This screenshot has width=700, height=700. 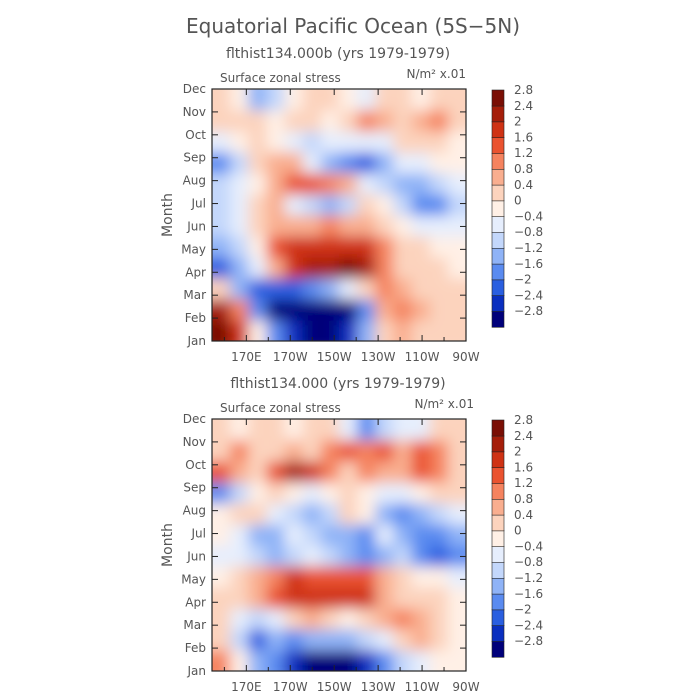 What do you see at coordinates (338, 54) in the screenshot?
I see `panel-1-title: flthist134.000b (yrs 1979-1979)` at bounding box center [338, 54].